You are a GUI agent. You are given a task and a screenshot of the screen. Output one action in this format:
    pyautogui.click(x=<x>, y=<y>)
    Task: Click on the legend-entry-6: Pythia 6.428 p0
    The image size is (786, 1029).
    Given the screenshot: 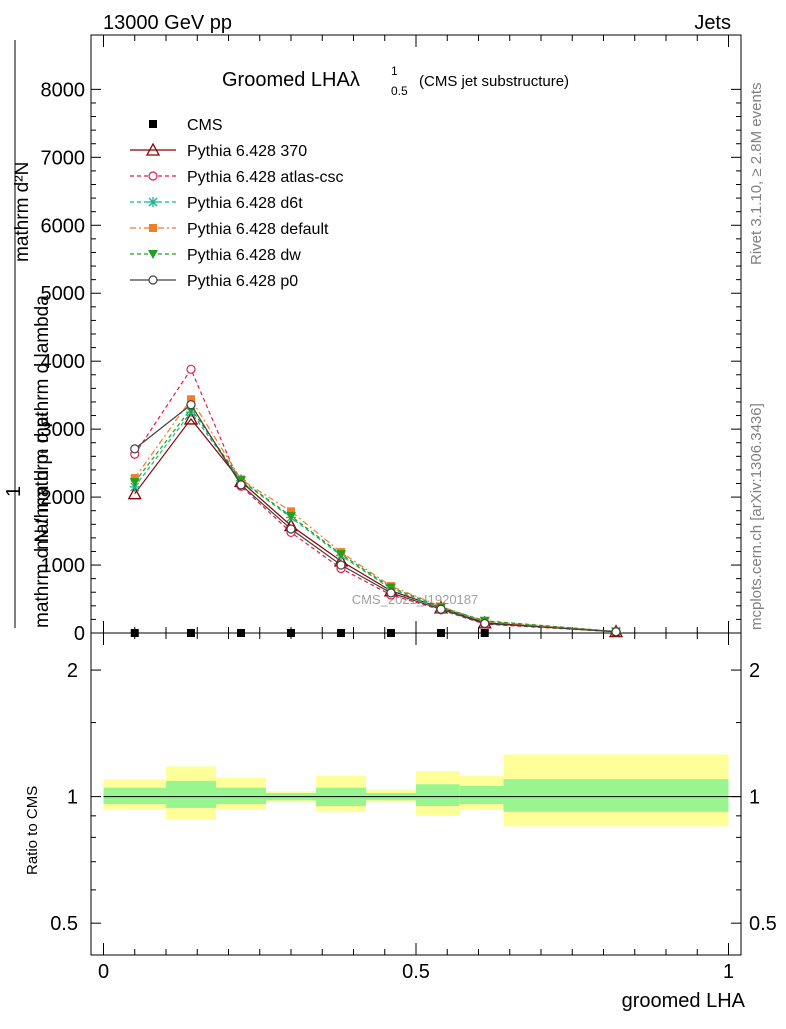 What is the action you would take?
    pyautogui.click(x=214, y=281)
    